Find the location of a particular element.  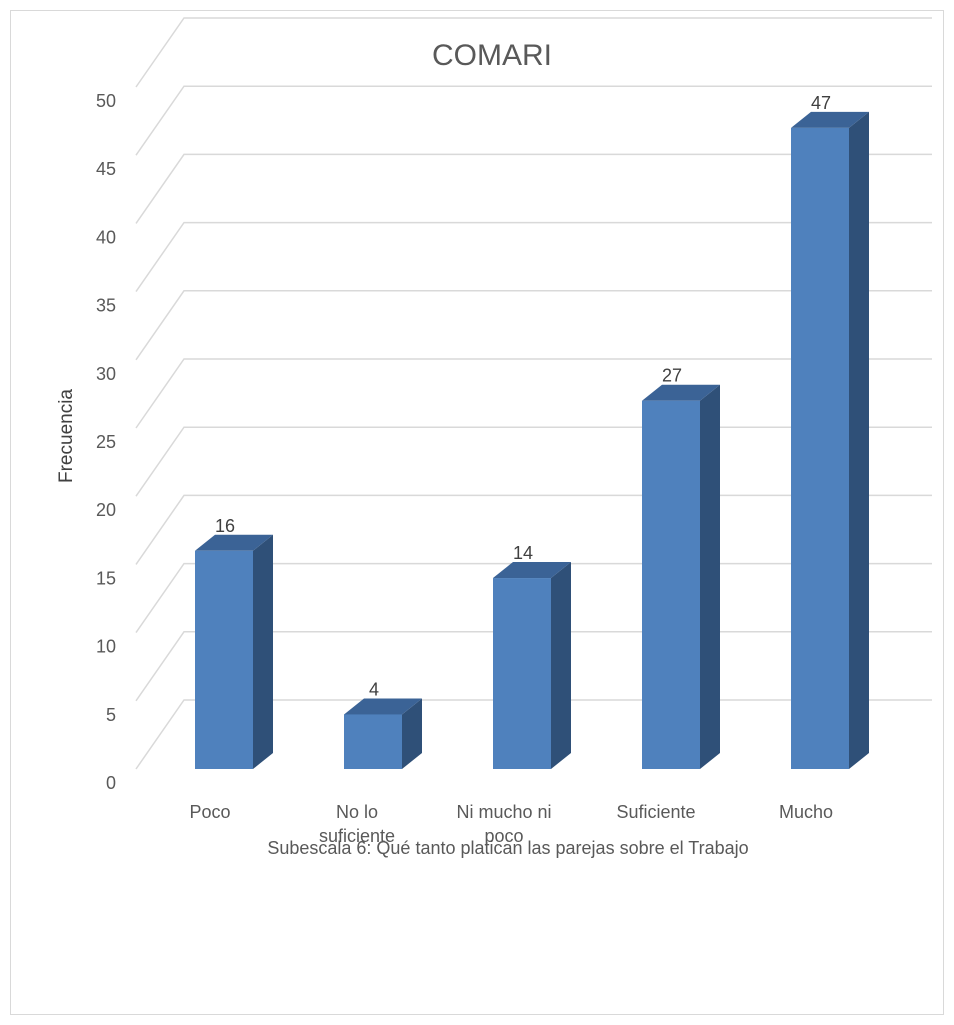

y-axis-title: Frecuencia is located at coordinates (66, 436).